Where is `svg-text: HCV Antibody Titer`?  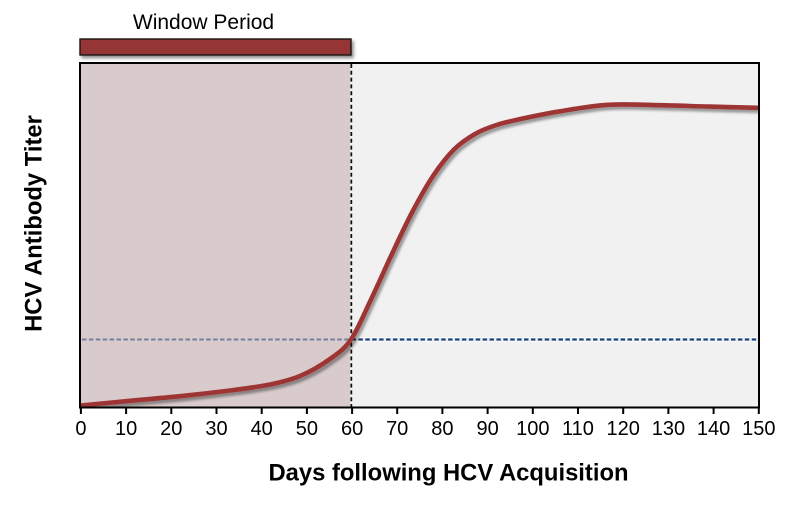
svg-text: HCV Antibody Titer is located at coordinates (34, 223).